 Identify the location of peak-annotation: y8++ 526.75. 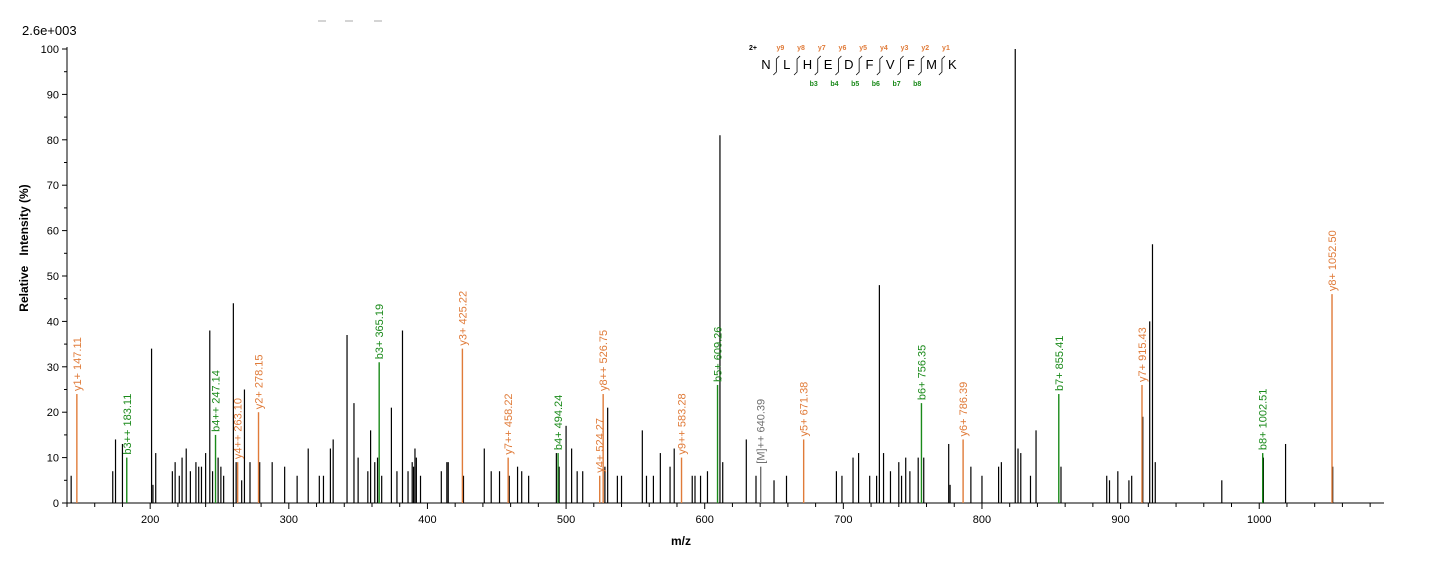
(604, 360).